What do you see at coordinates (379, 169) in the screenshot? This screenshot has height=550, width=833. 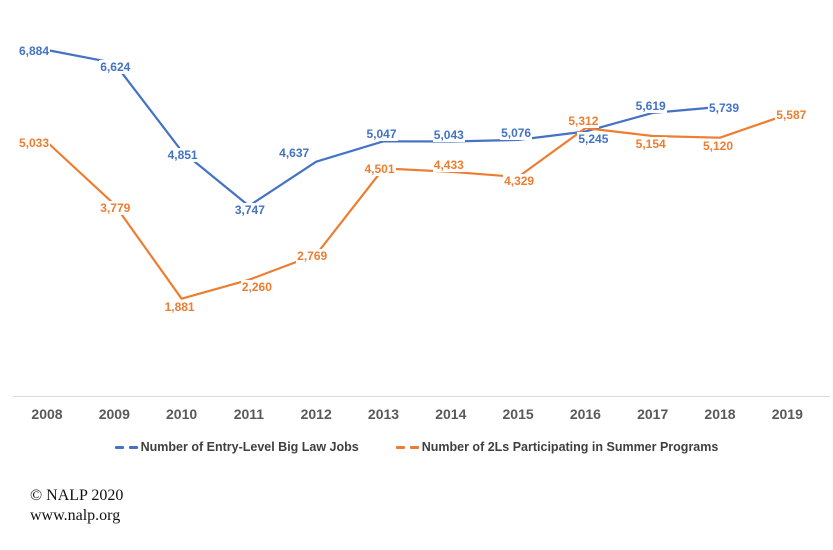 I see `data-label-2013-series-1: 4,501` at bounding box center [379, 169].